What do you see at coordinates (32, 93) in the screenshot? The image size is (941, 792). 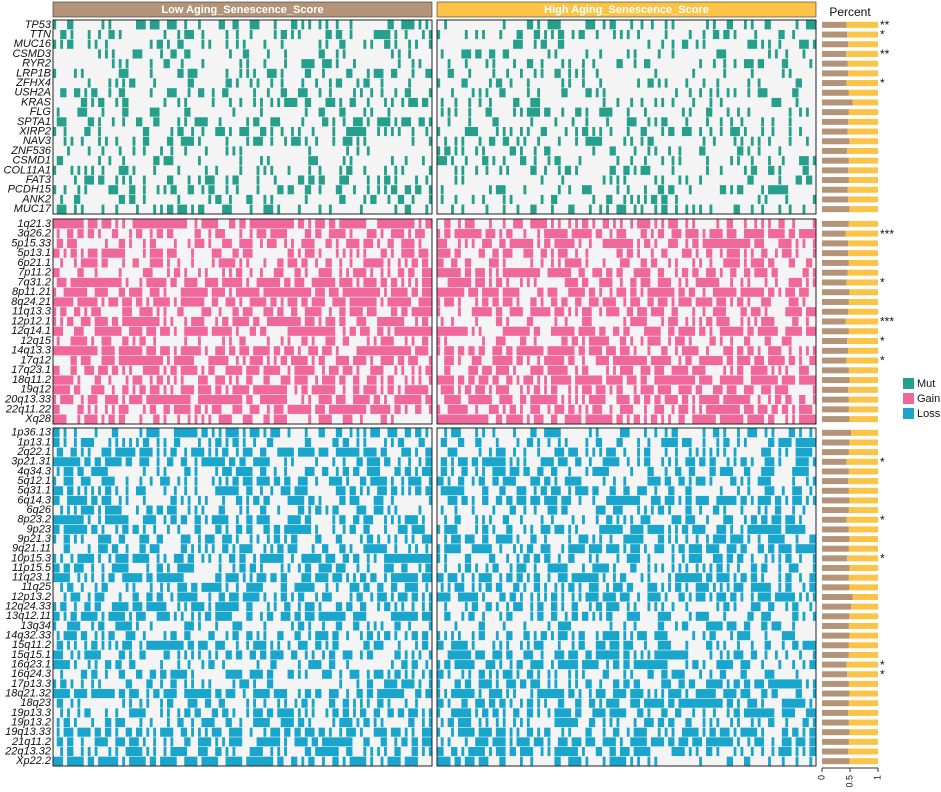 I see `row-label: USH2A` at bounding box center [32, 93].